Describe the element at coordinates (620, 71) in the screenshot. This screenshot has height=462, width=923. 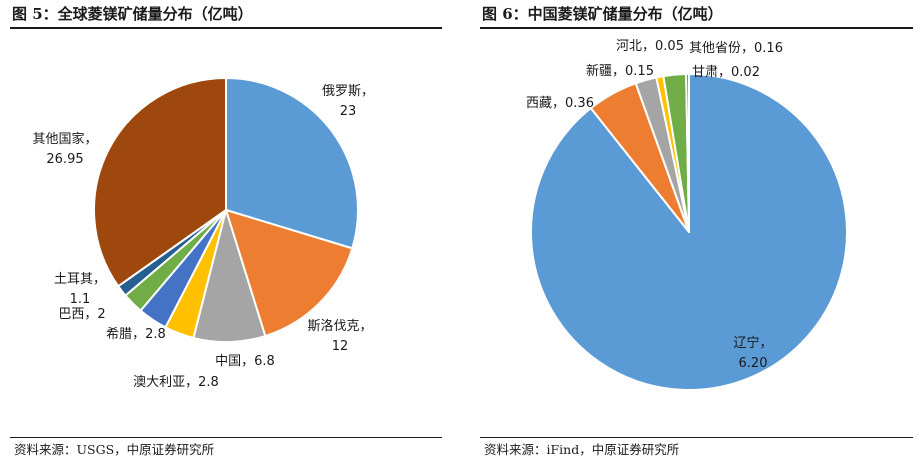
I see `data-label-3: 新疆，0.15` at that location.